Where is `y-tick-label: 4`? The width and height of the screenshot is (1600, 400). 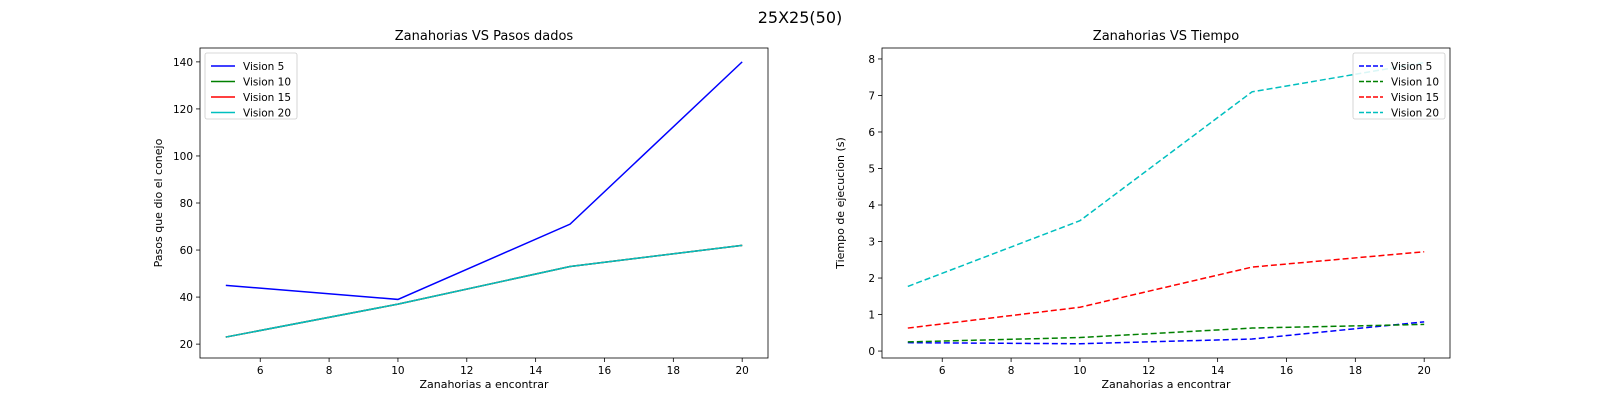
y-tick-label: 4 is located at coordinates (871, 206).